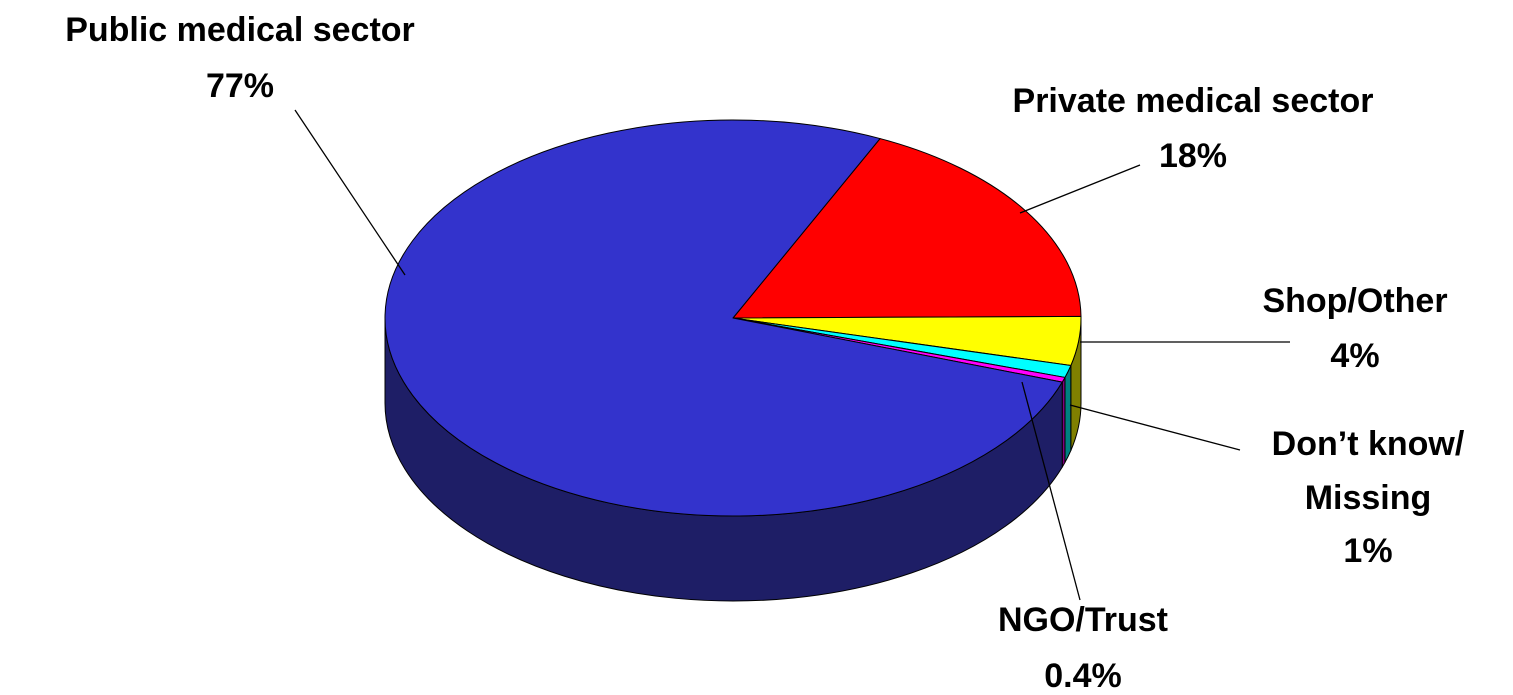  I want to click on slice-label: Don’t know/Missing, so click(1368, 471).